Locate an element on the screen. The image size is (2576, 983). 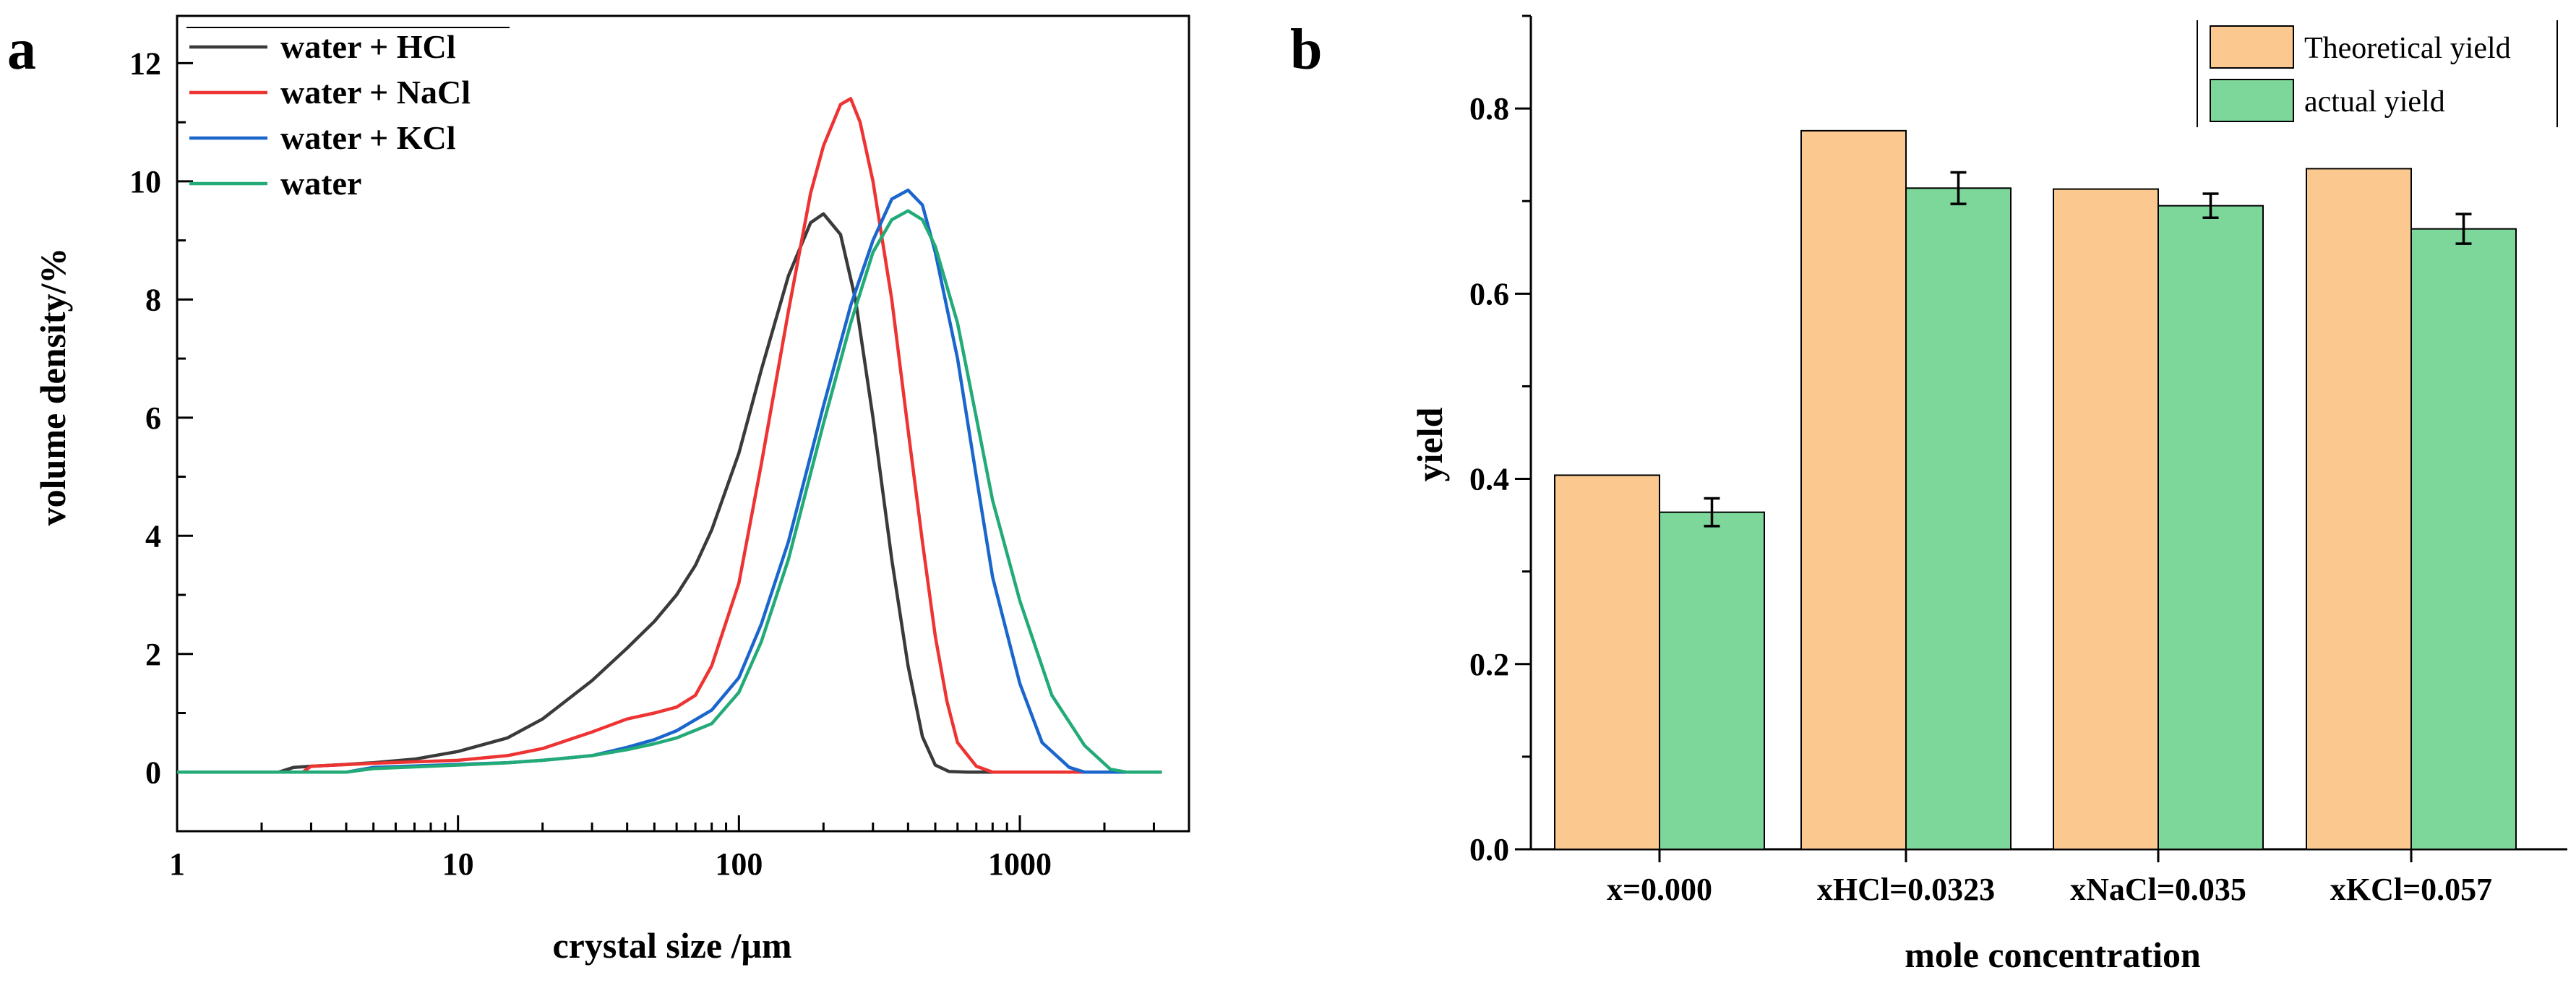
x-tick-label-a: 1000 is located at coordinates (1020, 864).